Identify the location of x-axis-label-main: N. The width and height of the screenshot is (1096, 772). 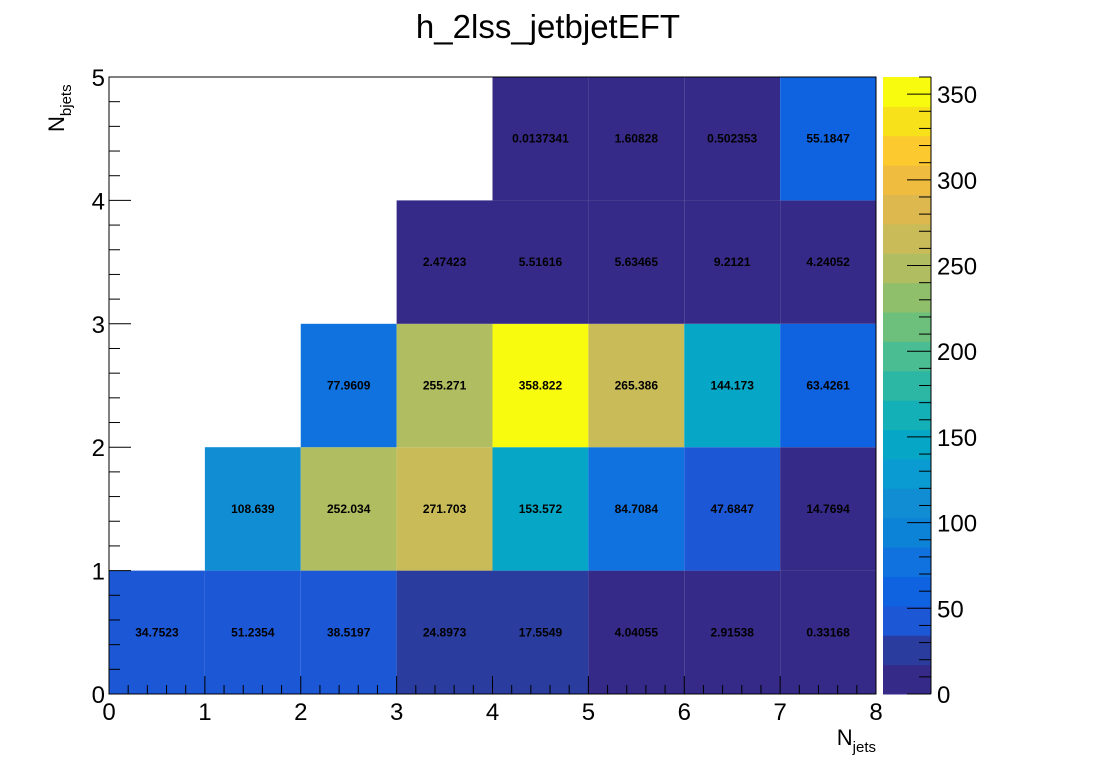
(845, 737).